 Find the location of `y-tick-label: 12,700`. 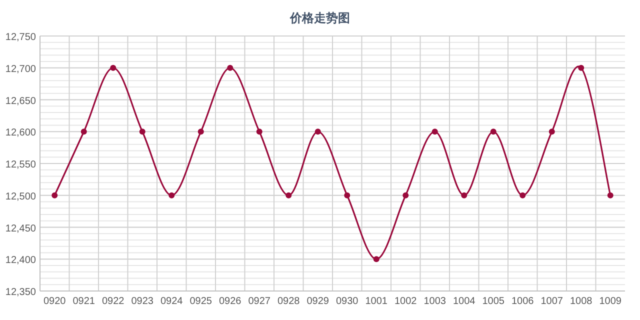

y-tick-label: 12,700 is located at coordinates (20, 69).